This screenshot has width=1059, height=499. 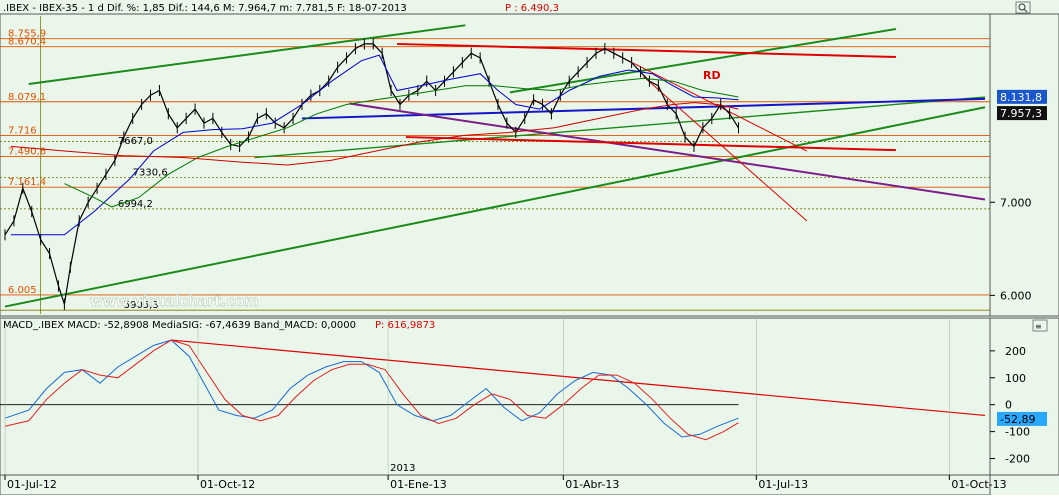 What do you see at coordinates (1017, 459) in the screenshot?
I see `macd-axis-label: -200` at bounding box center [1017, 459].